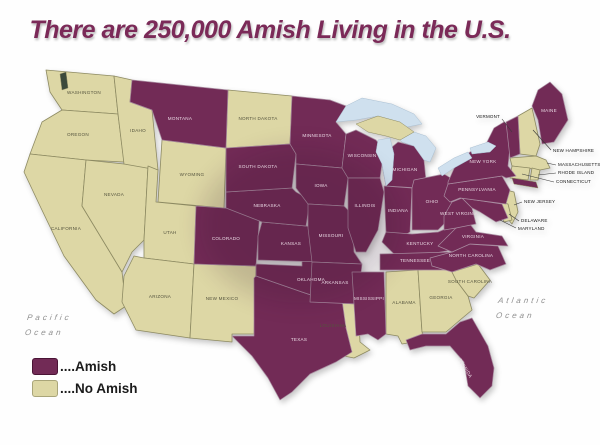 The width and height of the screenshot is (600, 445). What do you see at coordinates (507, 125) in the screenshot?
I see `callout-line-vt` at bounding box center [507, 125].